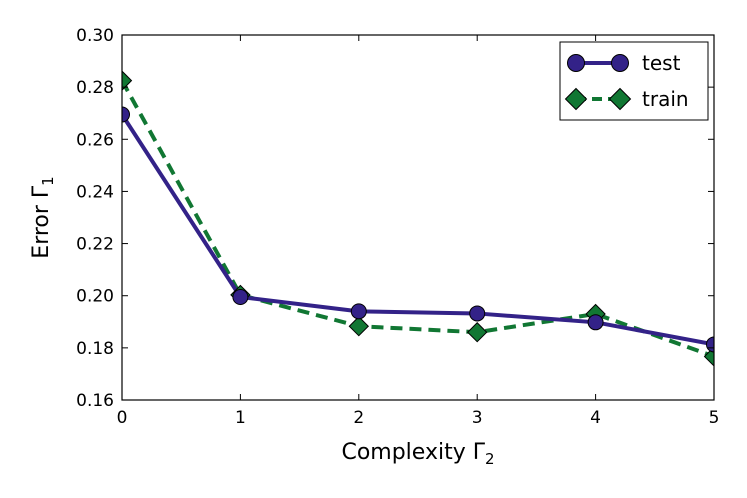 The width and height of the screenshot is (747, 498). What do you see at coordinates (95, 140) in the screenshot?
I see `y-tick-label: 0.26` at bounding box center [95, 140].